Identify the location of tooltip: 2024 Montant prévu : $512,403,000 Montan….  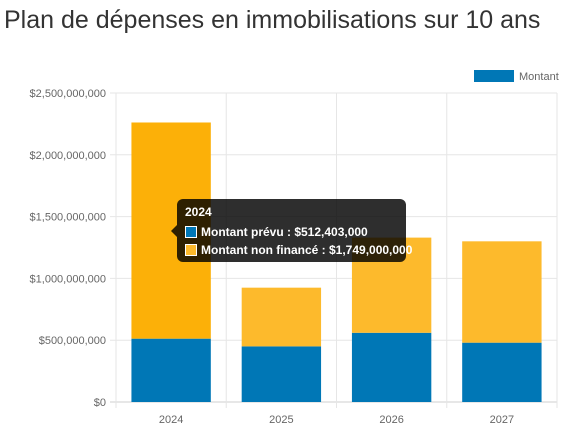
(291, 230).